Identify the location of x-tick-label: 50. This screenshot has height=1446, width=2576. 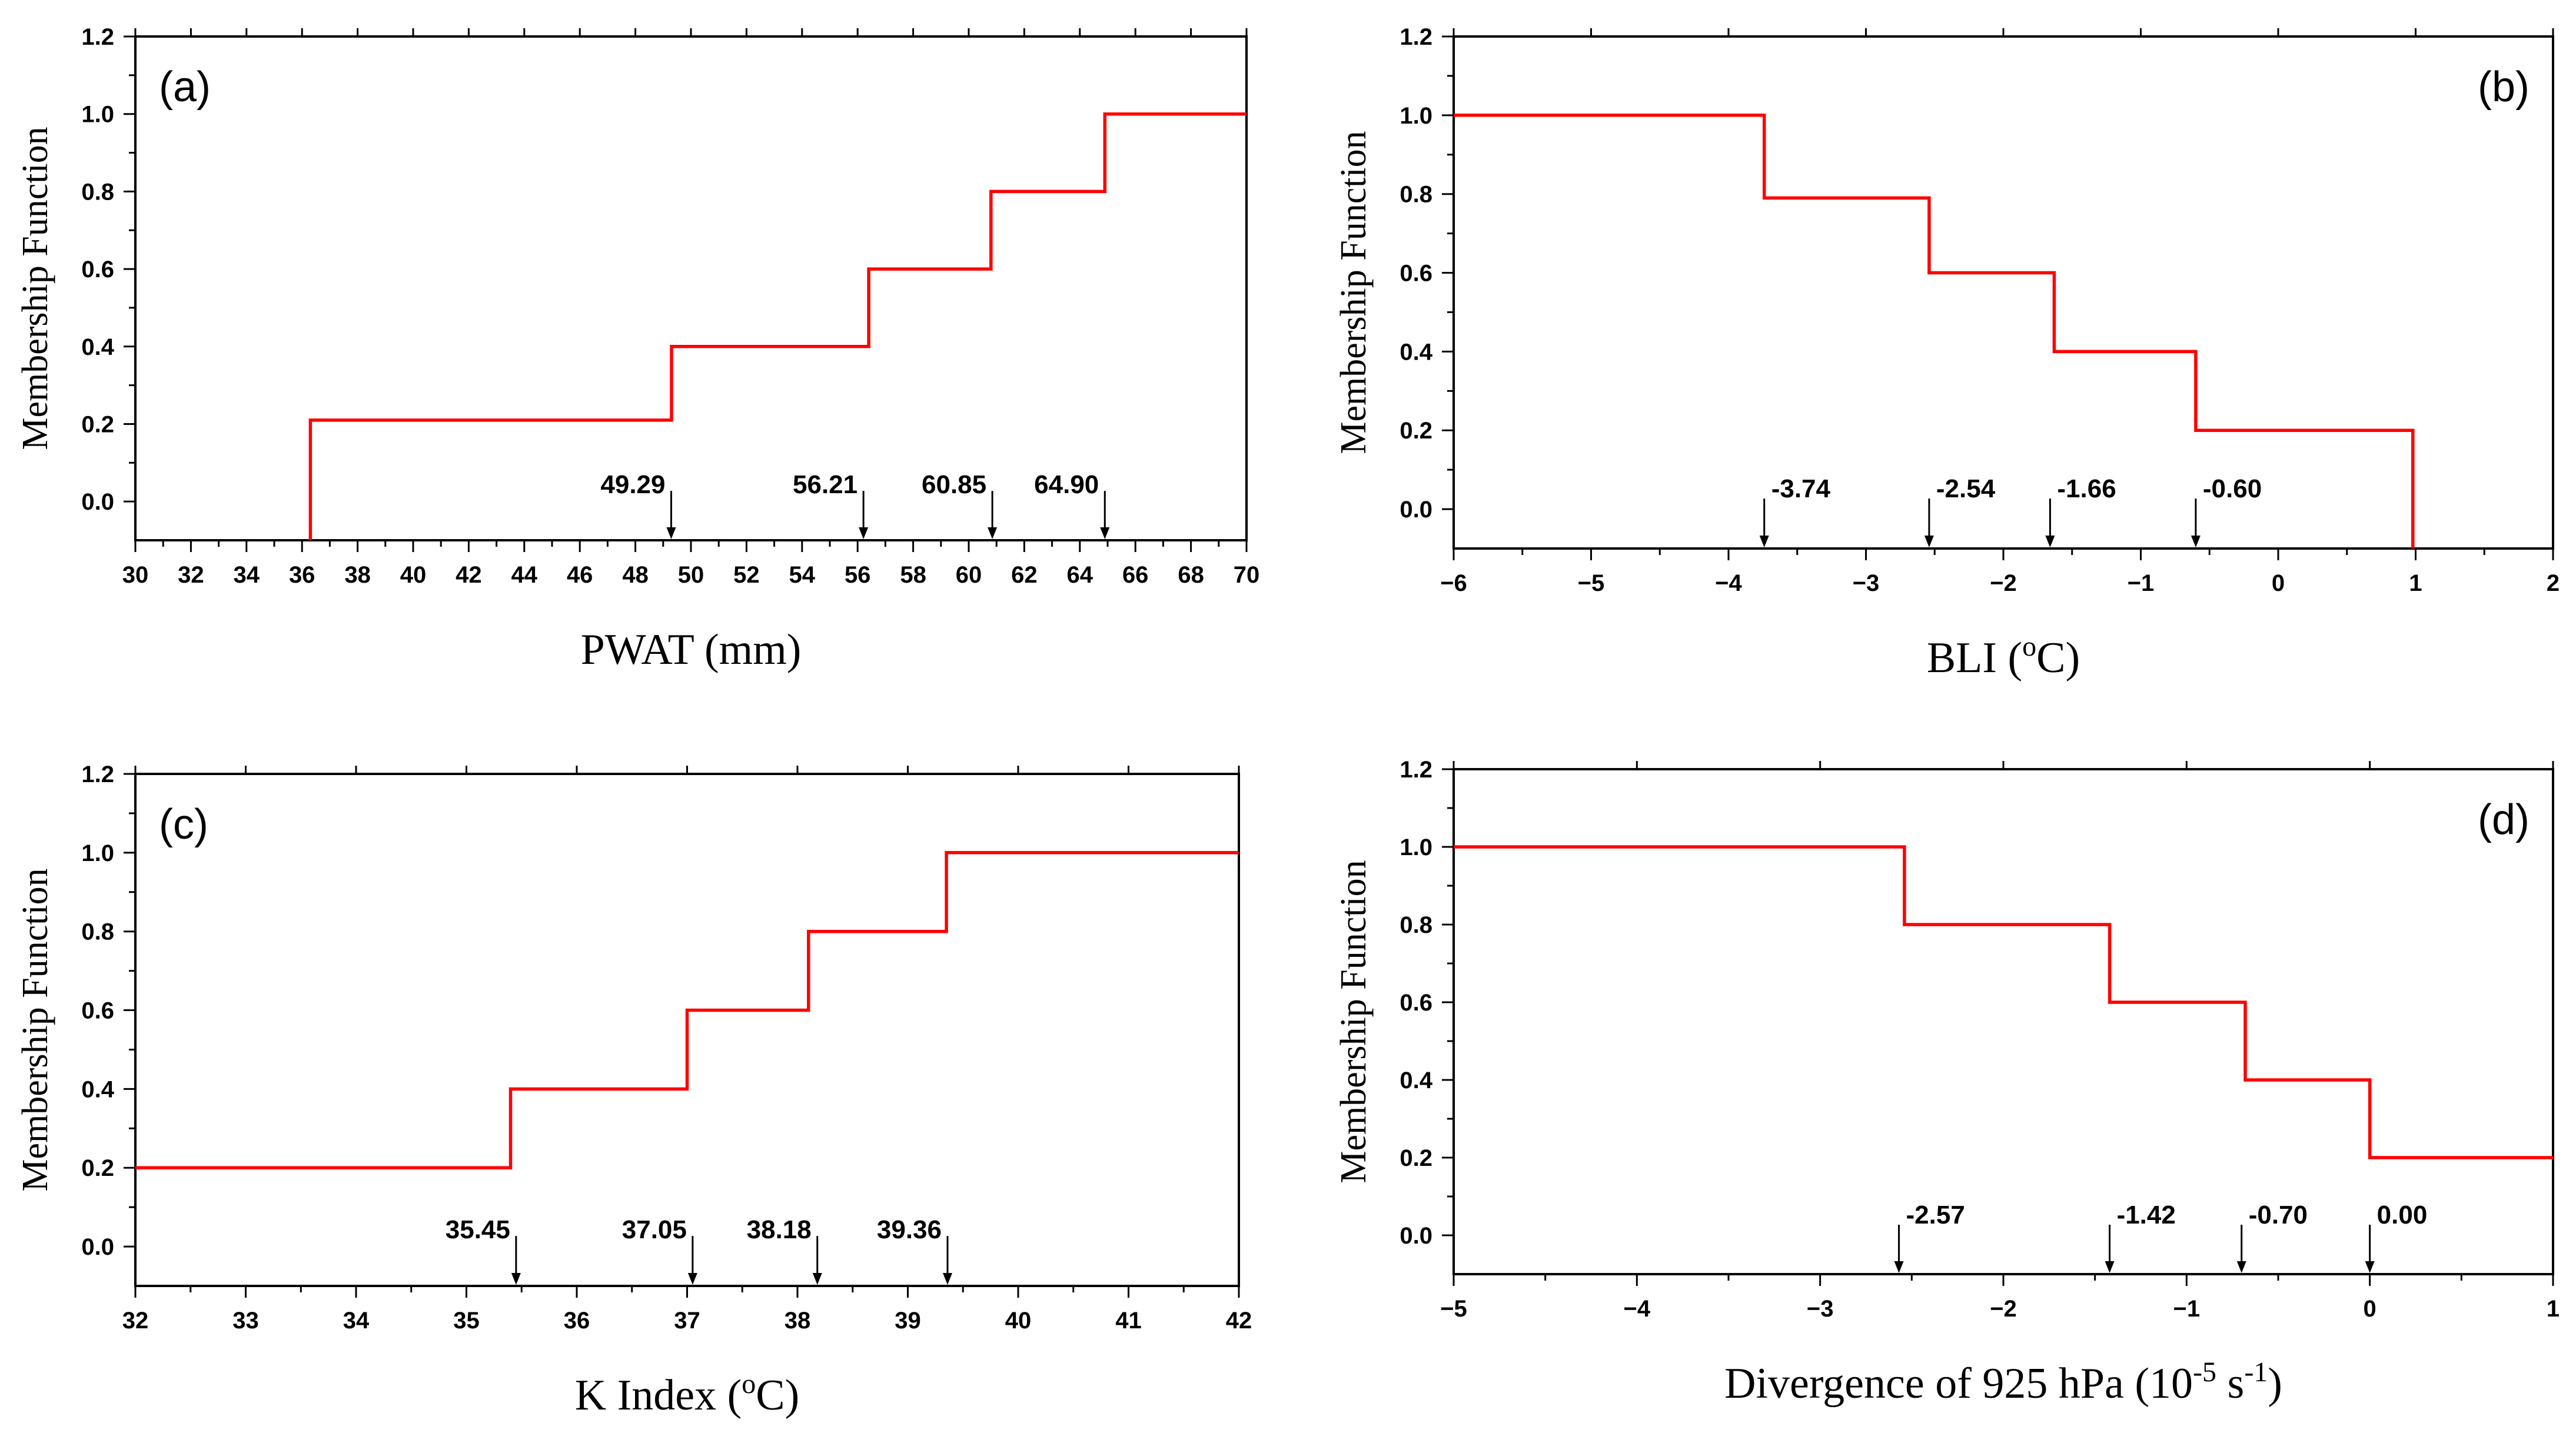
(691, 575).